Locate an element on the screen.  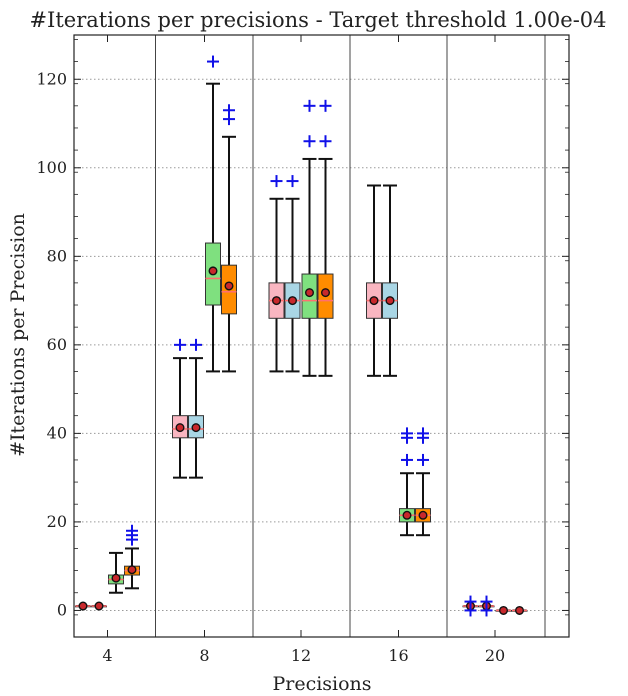
y-tick-label-60: 60 is located at coordinates (57, 344).